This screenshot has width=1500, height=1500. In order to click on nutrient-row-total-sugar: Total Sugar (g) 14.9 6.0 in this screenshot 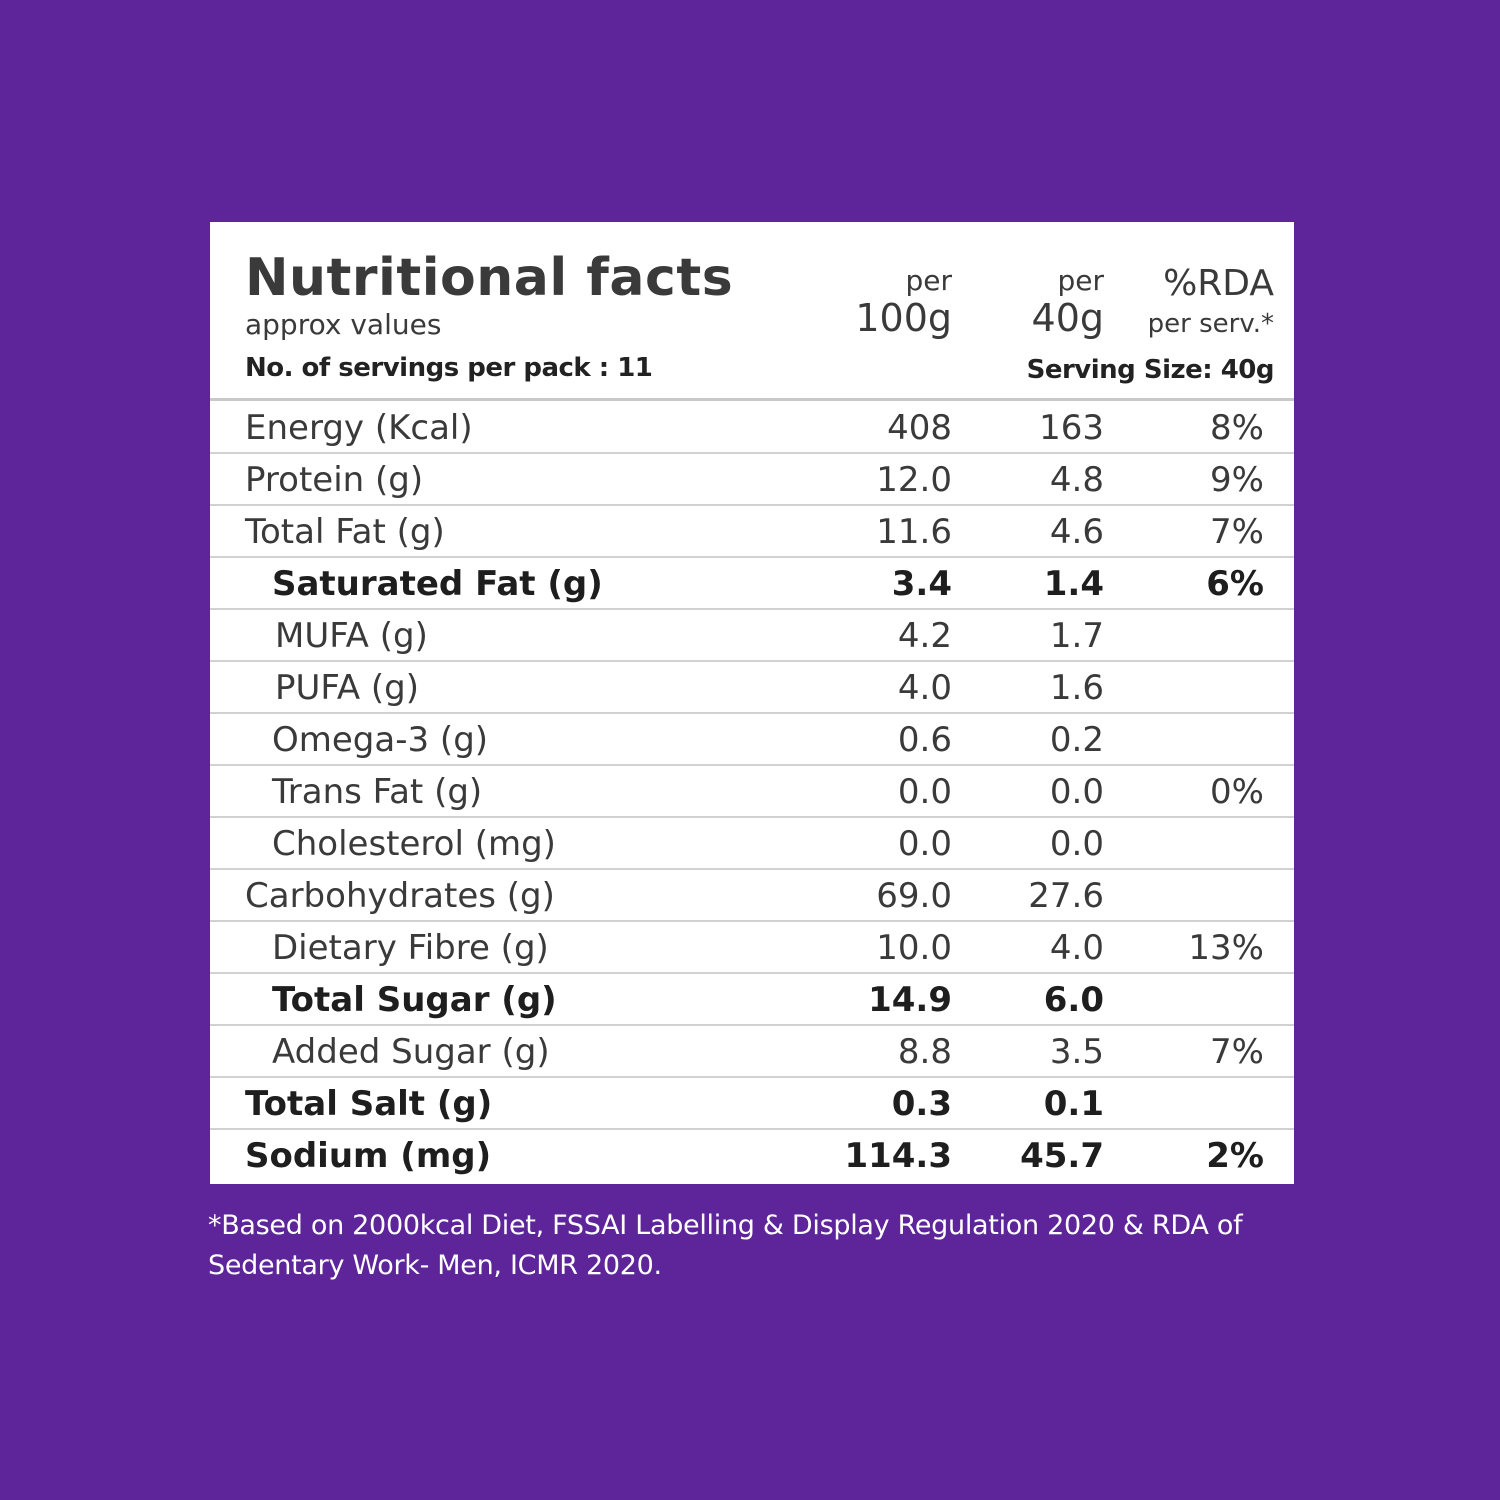, I will do `click(752, 1000)`.